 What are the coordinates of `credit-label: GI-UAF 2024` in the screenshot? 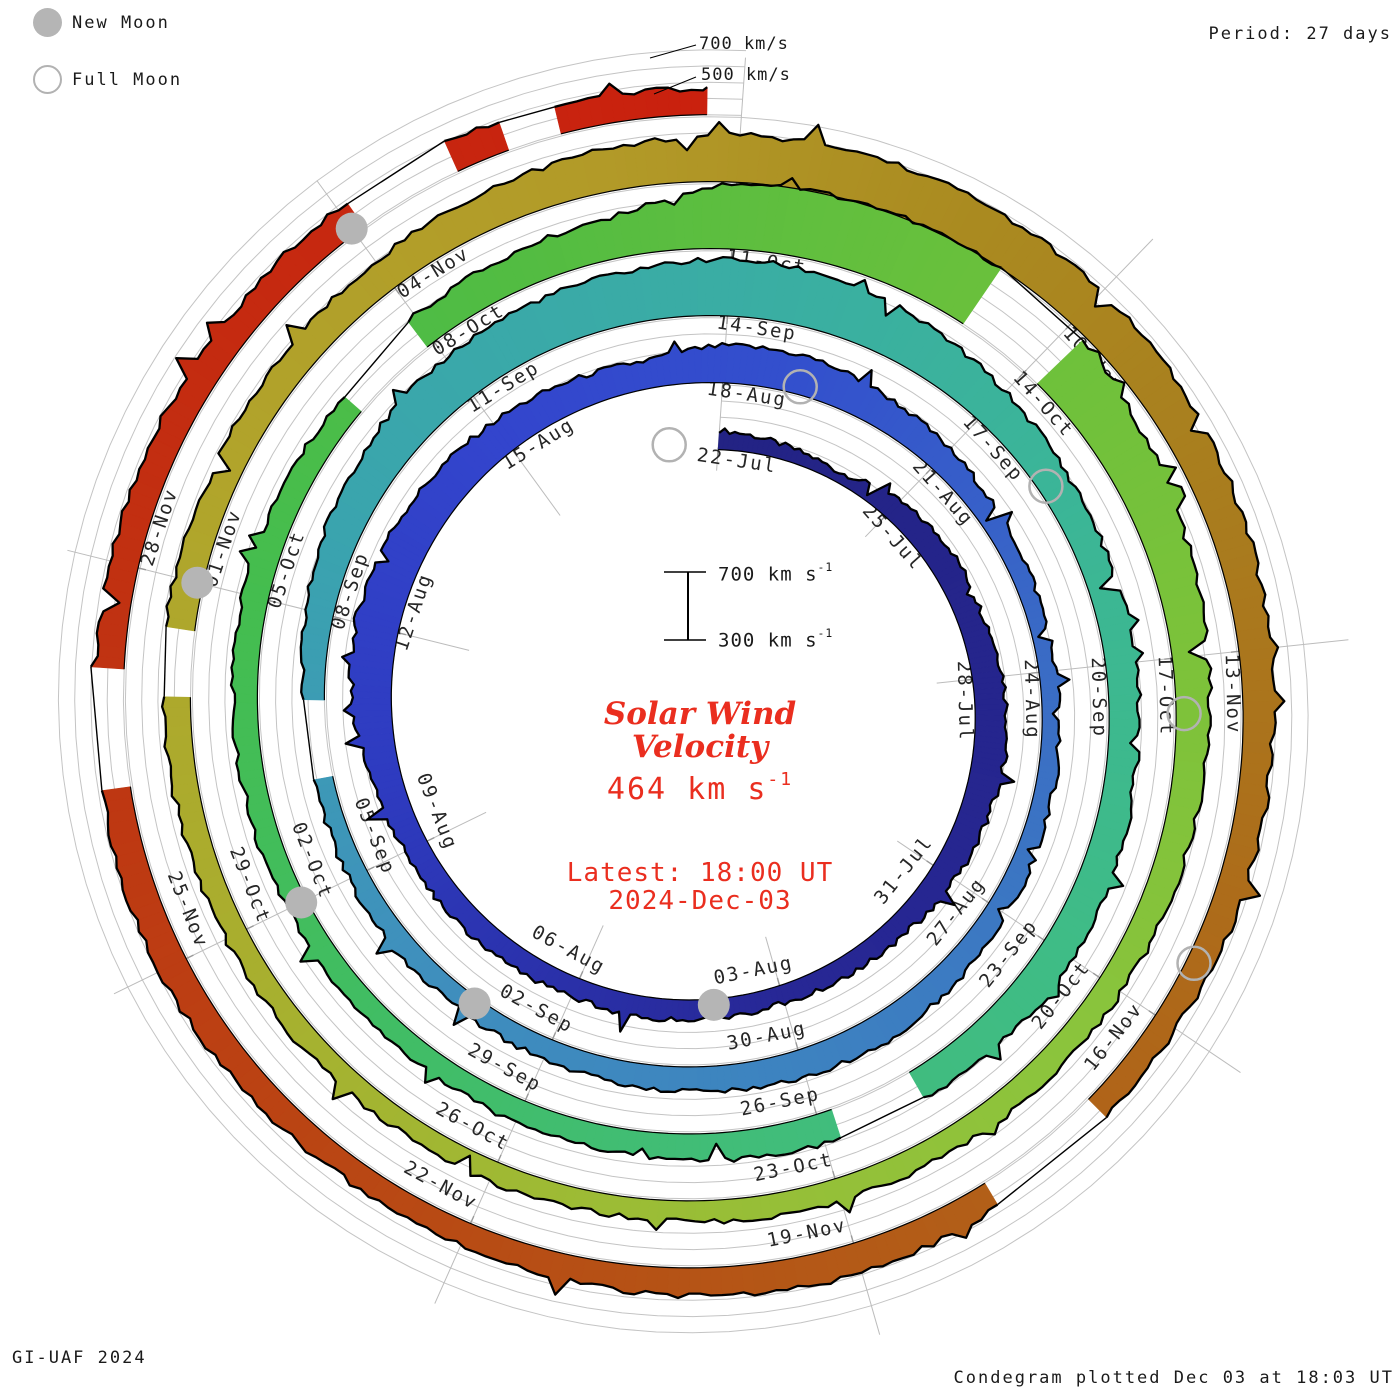 It's located at (79, 1358).